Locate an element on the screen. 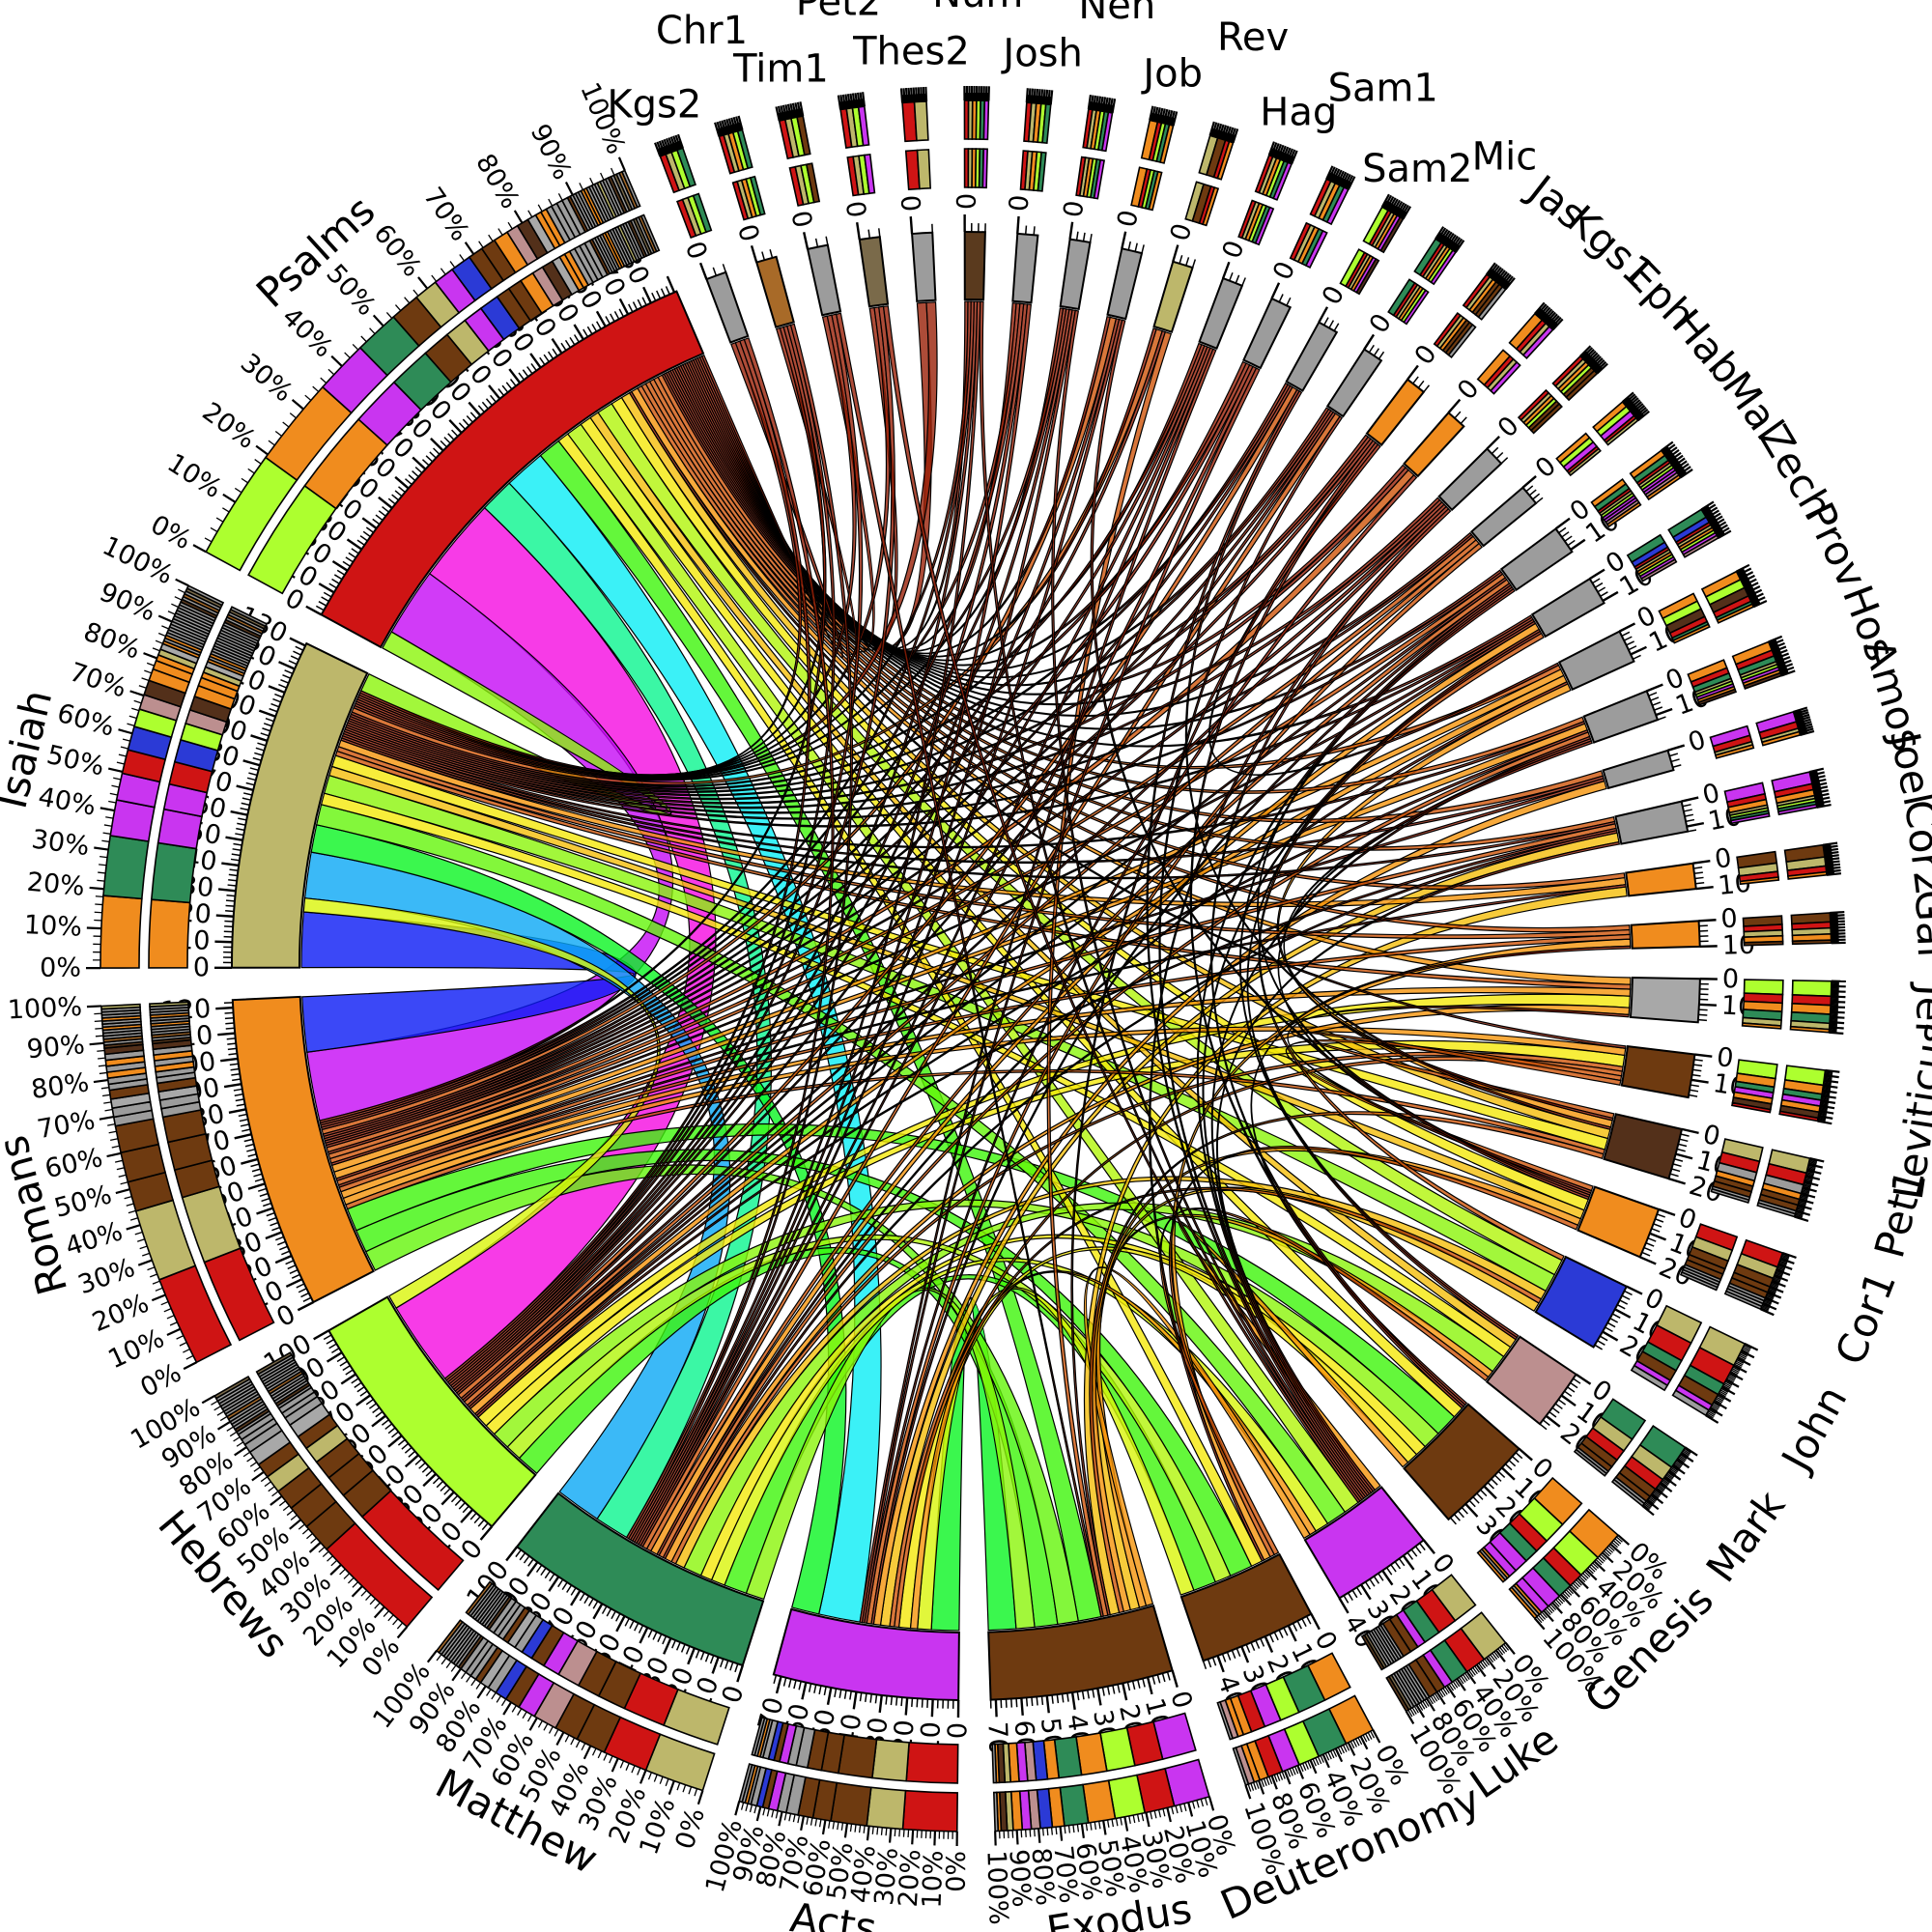 Image resolution: width=1932 pixels, height=1932 pixels. scale-tick-label: 0 is located at coordinates (910, 203).